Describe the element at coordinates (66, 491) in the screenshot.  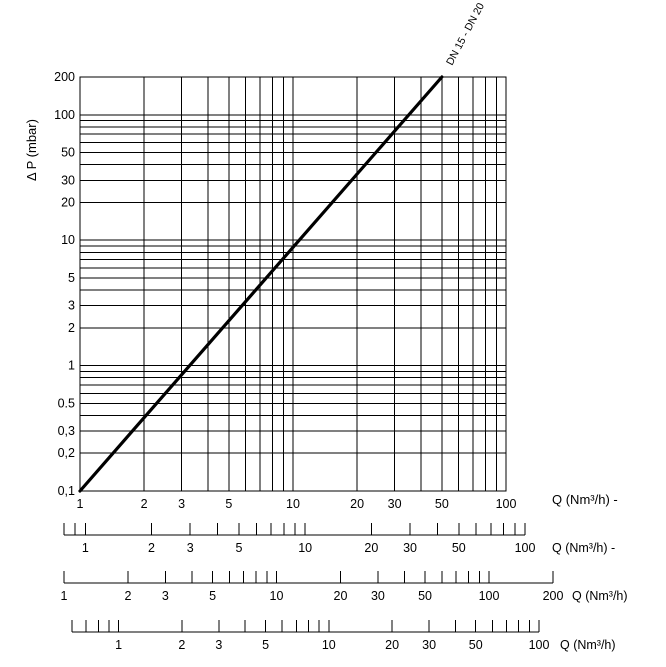
I see `y-tick-label: 0,1` at that location.